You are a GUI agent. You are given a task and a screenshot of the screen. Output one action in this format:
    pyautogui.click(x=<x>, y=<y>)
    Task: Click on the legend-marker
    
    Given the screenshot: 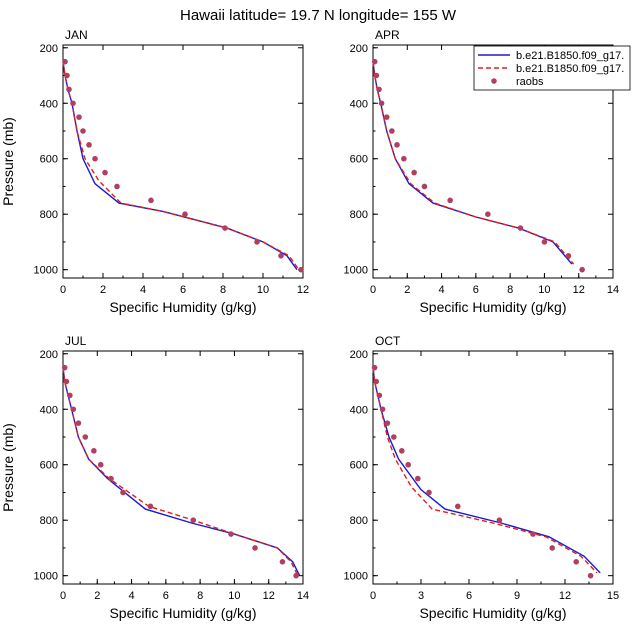 What is the action you would take?
    pyautogui.click(x=494, y=81)
    